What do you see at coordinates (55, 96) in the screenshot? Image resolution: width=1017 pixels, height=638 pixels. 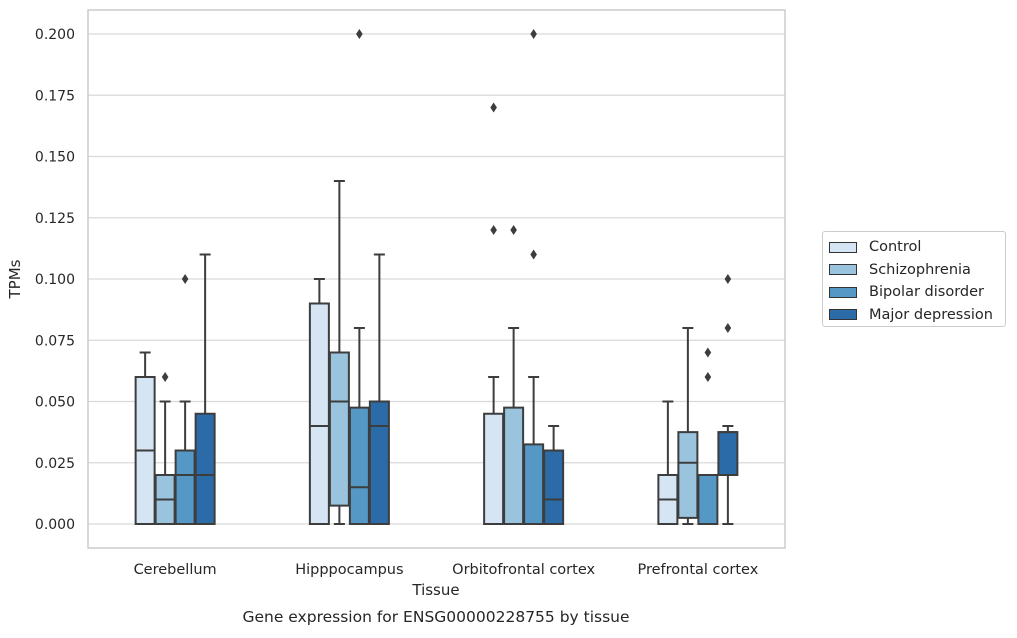 I see `y-tick-label: 0.175` at bounding box center [55, 96].